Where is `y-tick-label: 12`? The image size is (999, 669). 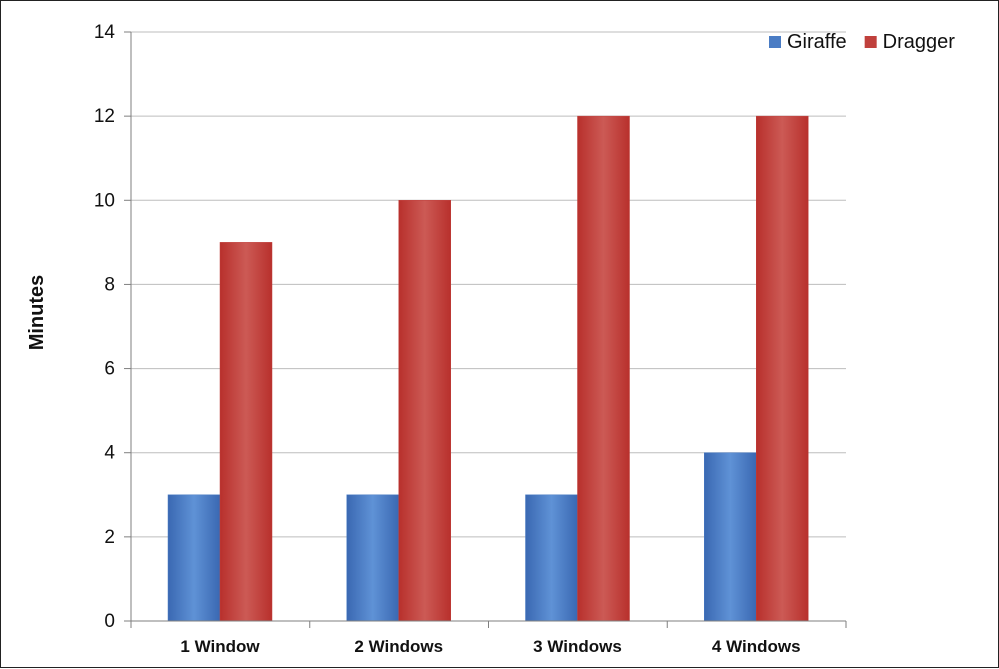
y-tick-label: 12 is located at coordinates (104, 116).